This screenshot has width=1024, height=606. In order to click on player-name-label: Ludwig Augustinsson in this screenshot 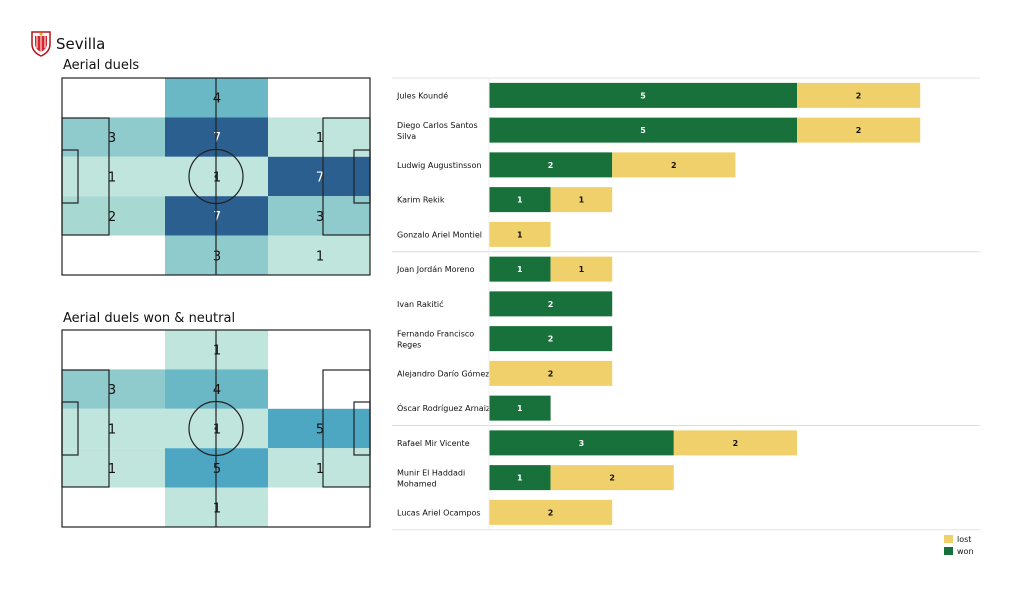, I will do `click(439, 165)`.